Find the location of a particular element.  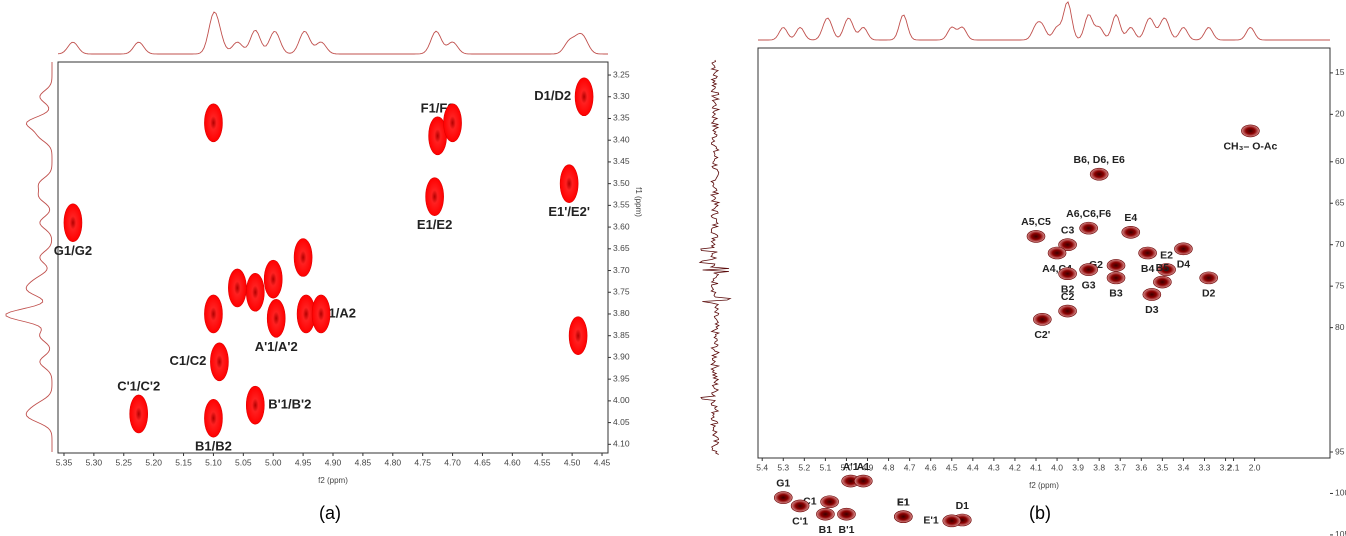

x-tick-label: 4.95 is located at coordinates (303, 462).